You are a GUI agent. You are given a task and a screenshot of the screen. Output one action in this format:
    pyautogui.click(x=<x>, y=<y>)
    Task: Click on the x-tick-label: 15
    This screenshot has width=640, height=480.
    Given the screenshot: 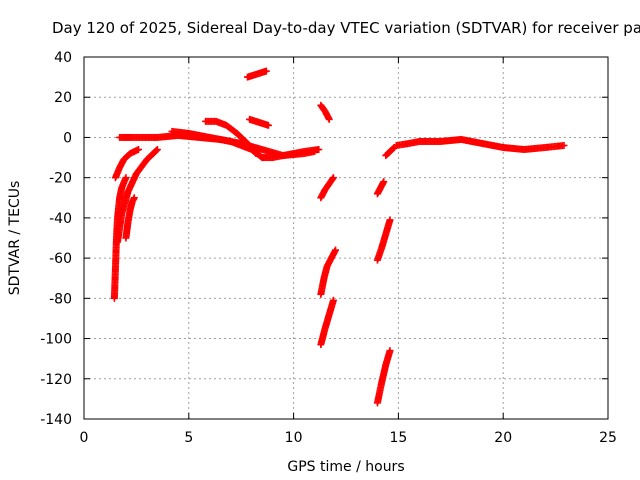 What is the action you would take?
    pyautogui.click(x=398, y=438)
    